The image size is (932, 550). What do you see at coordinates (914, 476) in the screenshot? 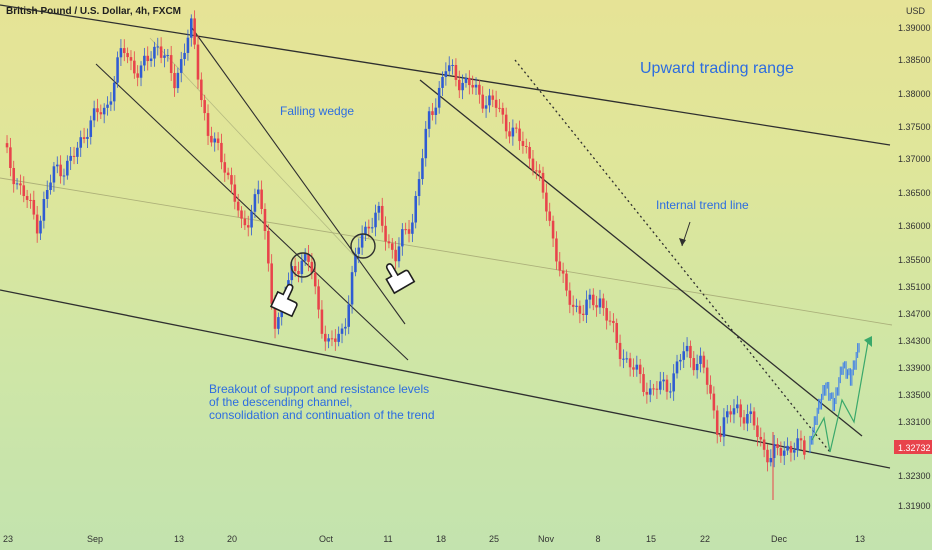
I see `price-tick-label: 1.32300` at bounding box center [914, 476].